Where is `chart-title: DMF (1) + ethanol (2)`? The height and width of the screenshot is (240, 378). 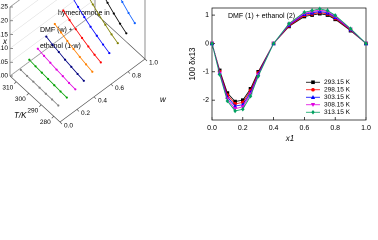
chart-title: DMF (1) + ethanol (2) is located at coordinates (261, 16).